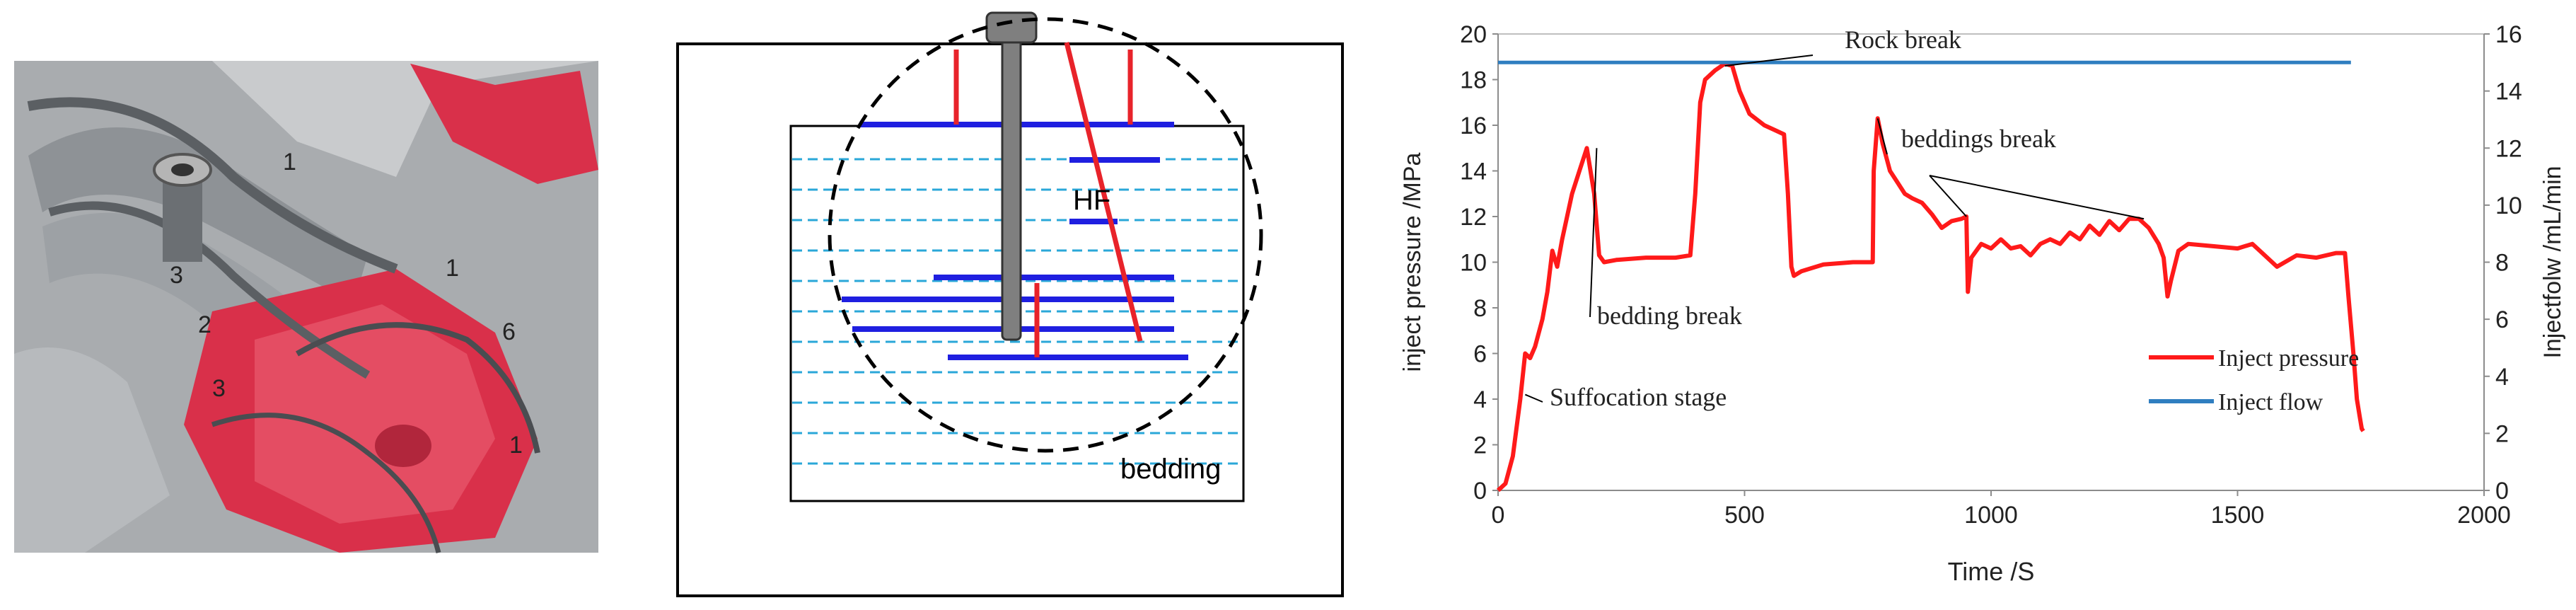 This screenshot has width=2576, height=610. Describe the element at coordinates (1638, 397) in the screenshot. I see `annotation-label: Suffocation stage` at that location.